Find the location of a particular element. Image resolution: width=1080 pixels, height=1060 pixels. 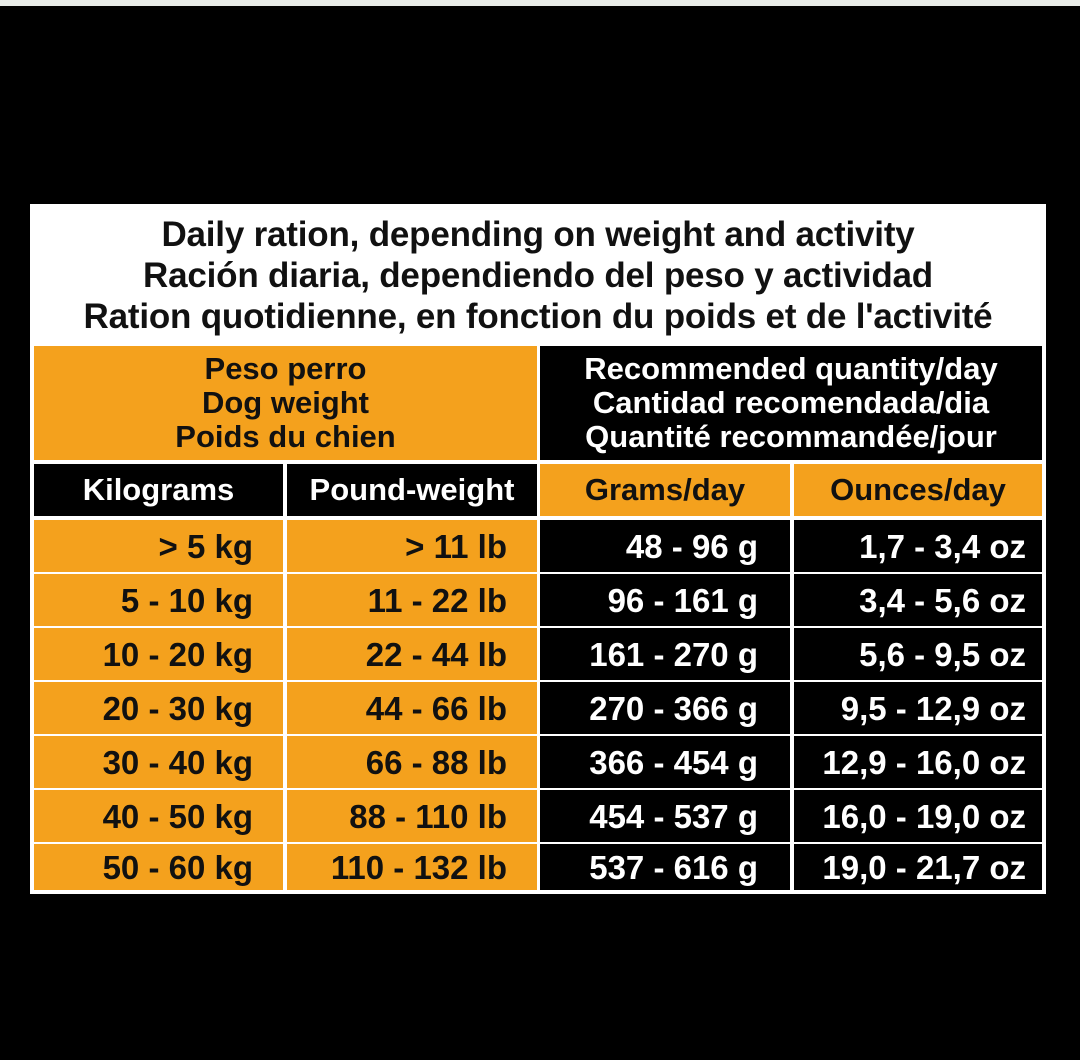

dog-weight-label-en: Dog weight is located at coordinates (285, 402).